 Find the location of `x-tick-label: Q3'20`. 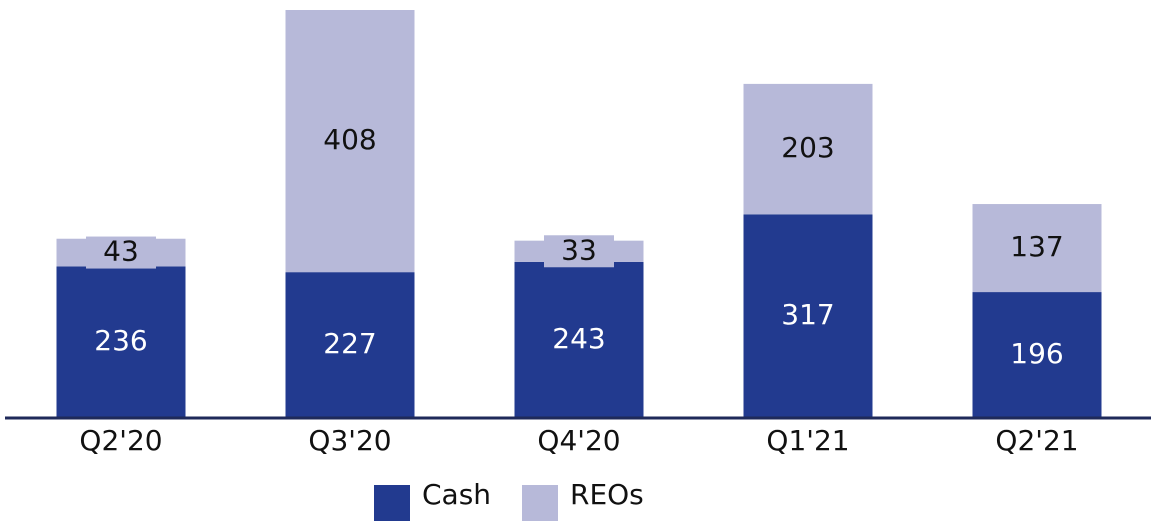

x-tick-label: Q3'20 is located at coordinates (349, 440).